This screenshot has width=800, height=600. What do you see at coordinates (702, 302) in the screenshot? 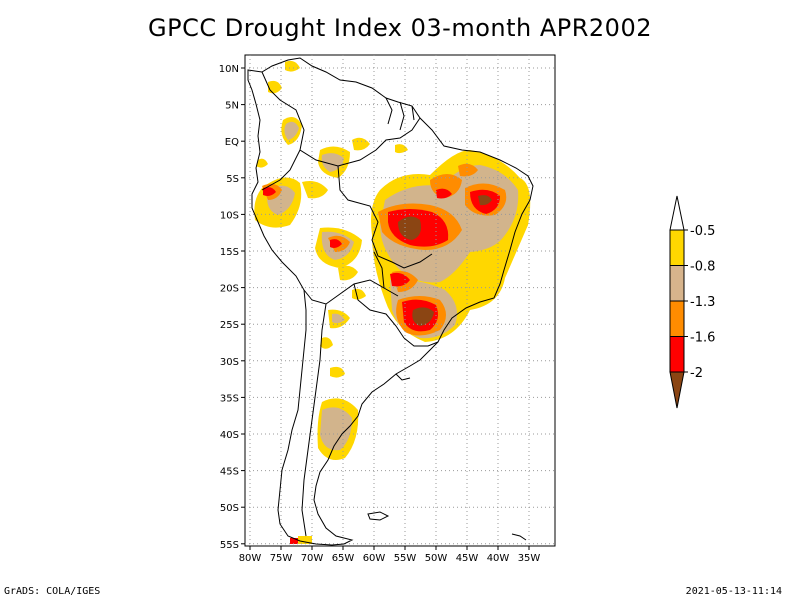
I see `colorbar-label: -1.3` at bounding box center [702, 302].